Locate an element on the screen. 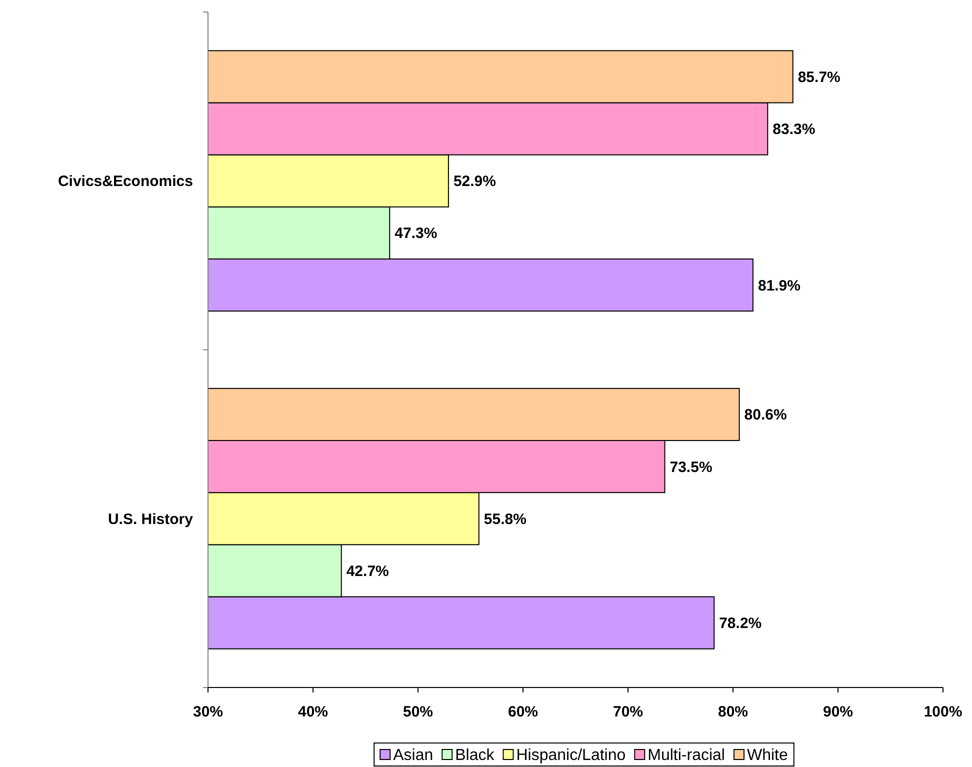 This screenshot has height=767, width=972. data-label: 42.7% is located at coordinates (367, 571).